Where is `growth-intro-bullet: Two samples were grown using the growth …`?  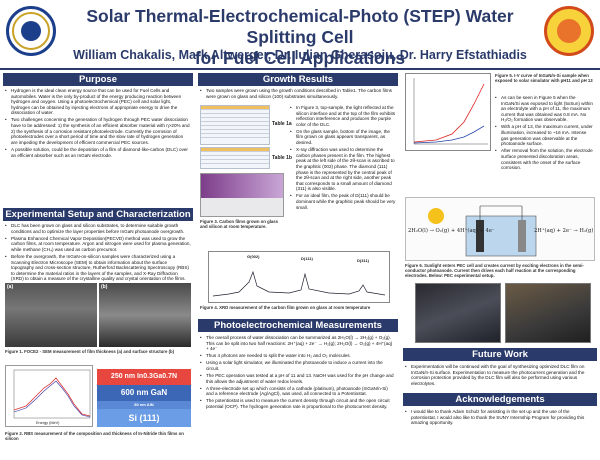
growth-intro-bullet: Two samples were grown using the growth … is located at coordinates (298, 93).